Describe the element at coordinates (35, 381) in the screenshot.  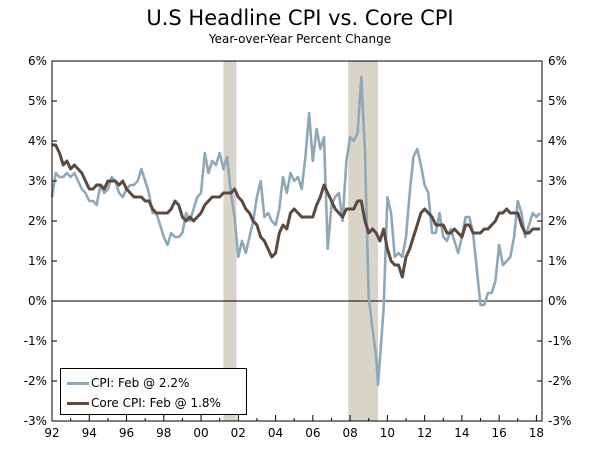
I see `y-tick-label-left: -2%` at that location.